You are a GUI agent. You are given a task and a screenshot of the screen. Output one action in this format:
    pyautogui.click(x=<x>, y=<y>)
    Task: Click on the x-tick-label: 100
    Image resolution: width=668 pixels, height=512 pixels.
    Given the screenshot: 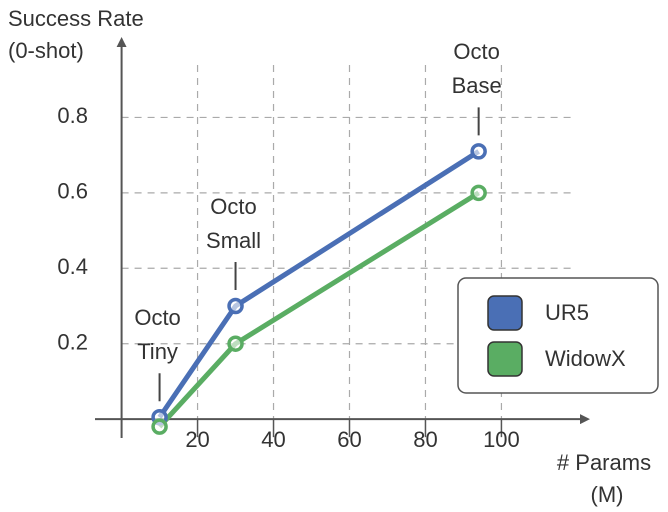 What is the action you would take?
    pyautogui.click(x=501, y=439)
    